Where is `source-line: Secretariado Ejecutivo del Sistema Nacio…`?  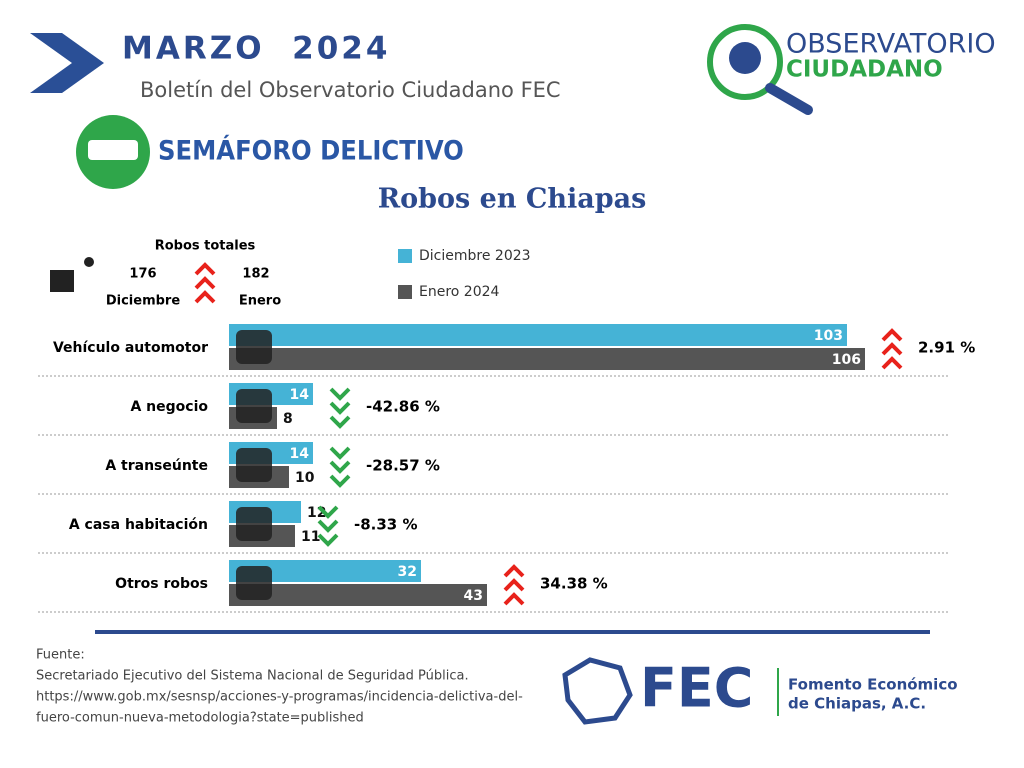 source-line: Secretariado Ejecutivo del Sistema Nacio… is located at coordinates (252, 676).